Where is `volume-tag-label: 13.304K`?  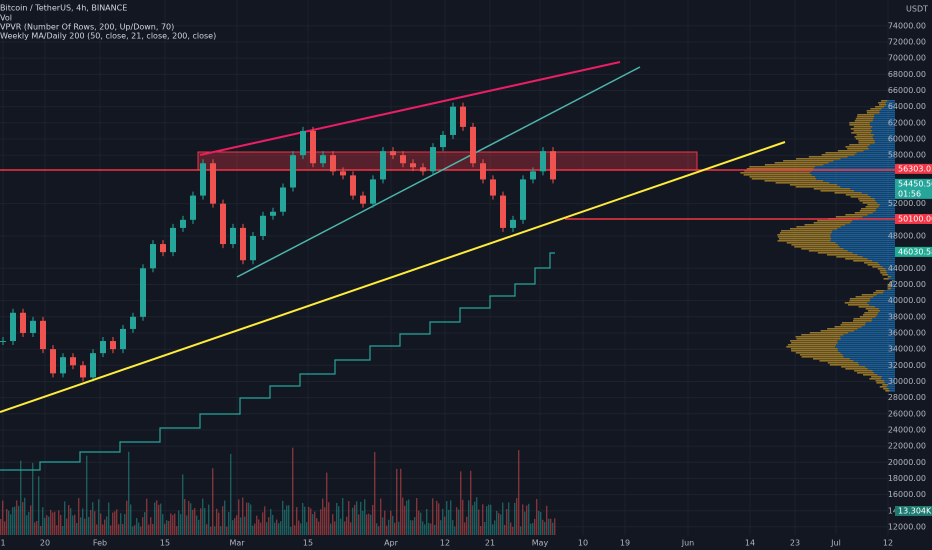 volume-tag-label: 13.304K is located at coordinates (915, 511).